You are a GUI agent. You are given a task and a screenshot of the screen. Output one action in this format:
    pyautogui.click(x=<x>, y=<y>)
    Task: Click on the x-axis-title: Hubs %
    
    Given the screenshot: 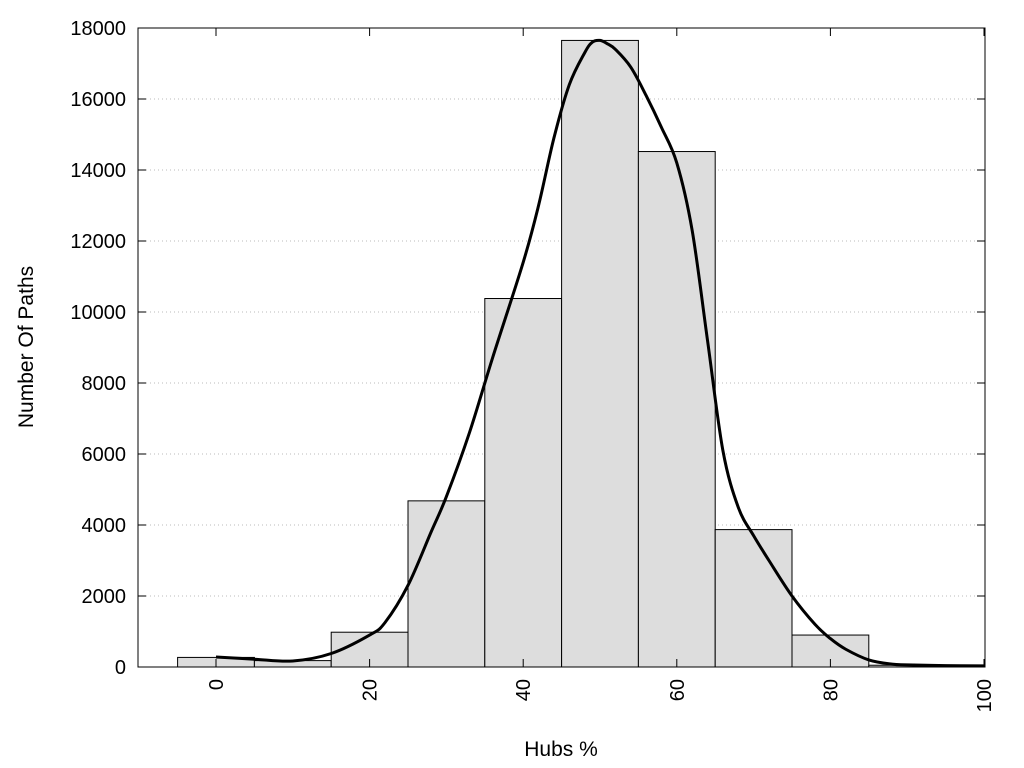 What is the action you would take?
    pyautogui.click(x=561, y=749)
    